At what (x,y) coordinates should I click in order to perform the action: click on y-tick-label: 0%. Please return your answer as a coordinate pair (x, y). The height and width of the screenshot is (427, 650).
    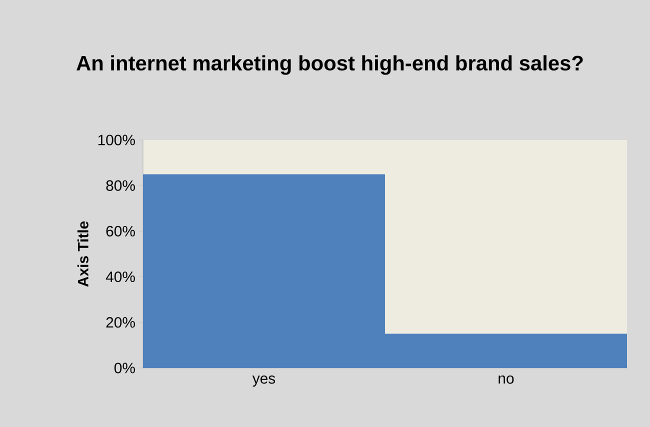
    Looking at the image, I should click on (124, 368).